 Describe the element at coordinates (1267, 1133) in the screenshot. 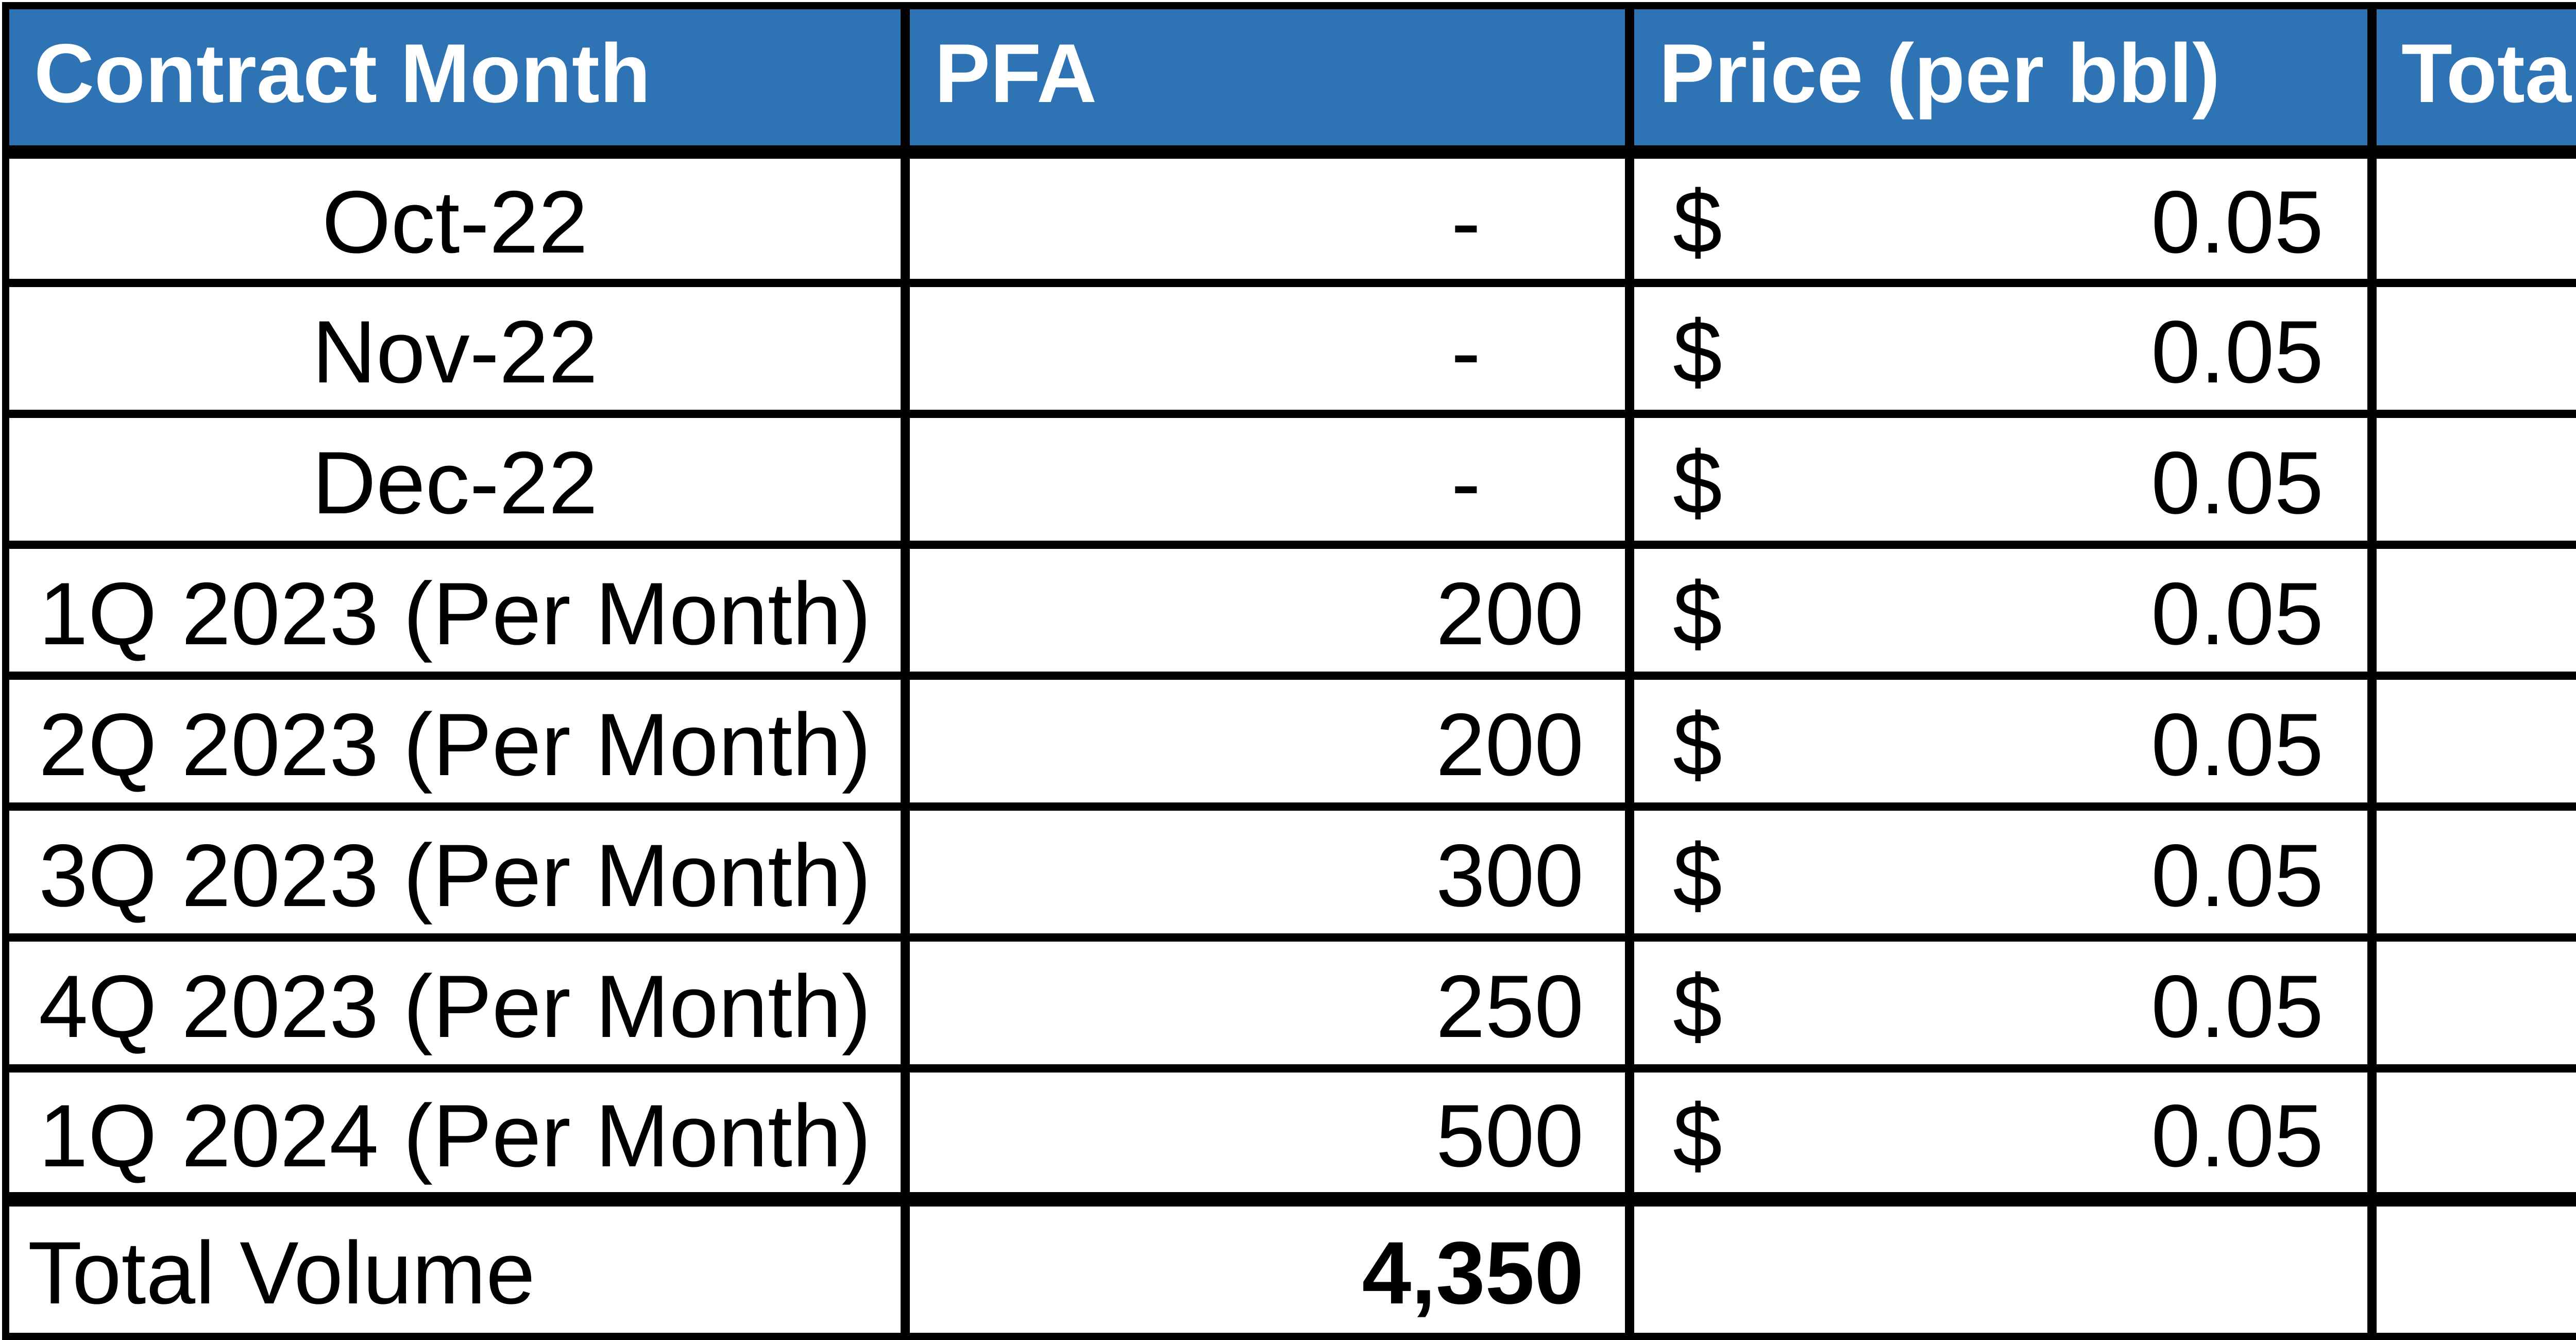

I see `pfa-cell: 500` at that location.